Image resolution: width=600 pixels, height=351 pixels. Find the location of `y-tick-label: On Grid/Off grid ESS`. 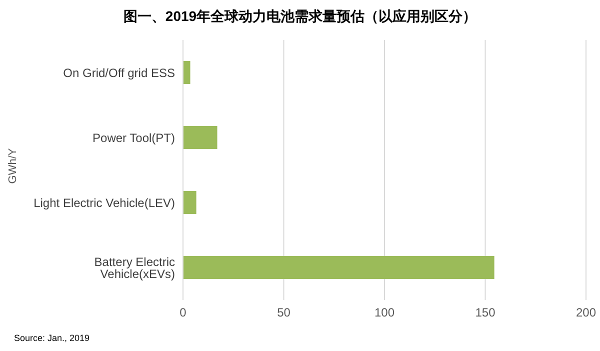

y-tick-label: On Grid/Off grid ESS is located at coordinates (119, 73).